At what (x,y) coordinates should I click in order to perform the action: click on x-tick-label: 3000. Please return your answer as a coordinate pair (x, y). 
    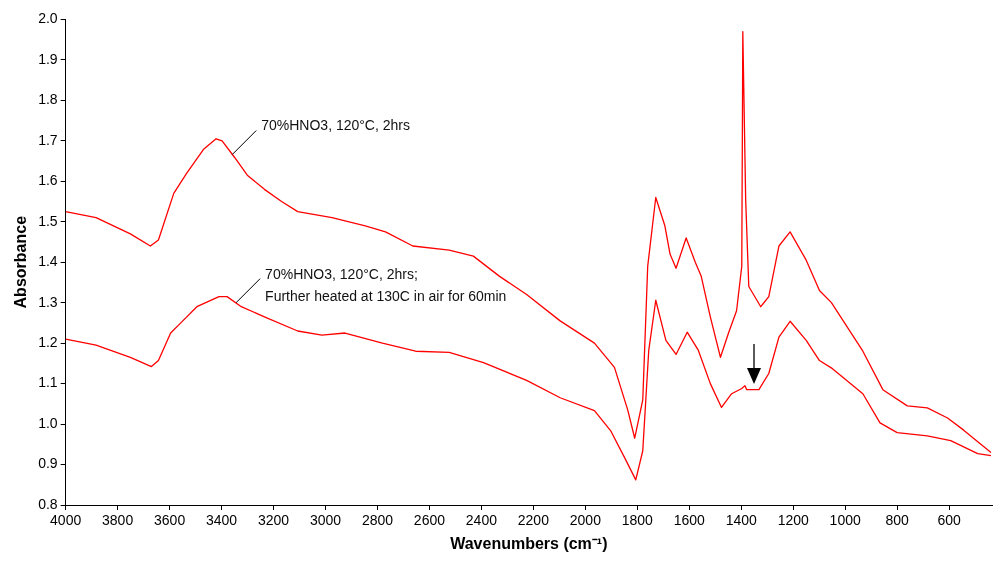
    Looking at the image, I should click on (325, 520).